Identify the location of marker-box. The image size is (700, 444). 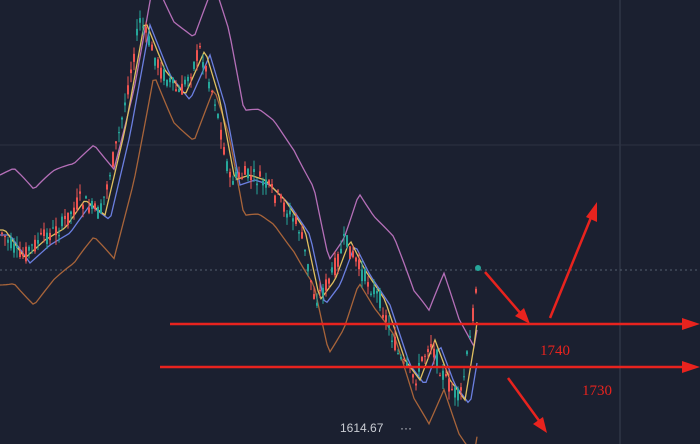
(376, 427).